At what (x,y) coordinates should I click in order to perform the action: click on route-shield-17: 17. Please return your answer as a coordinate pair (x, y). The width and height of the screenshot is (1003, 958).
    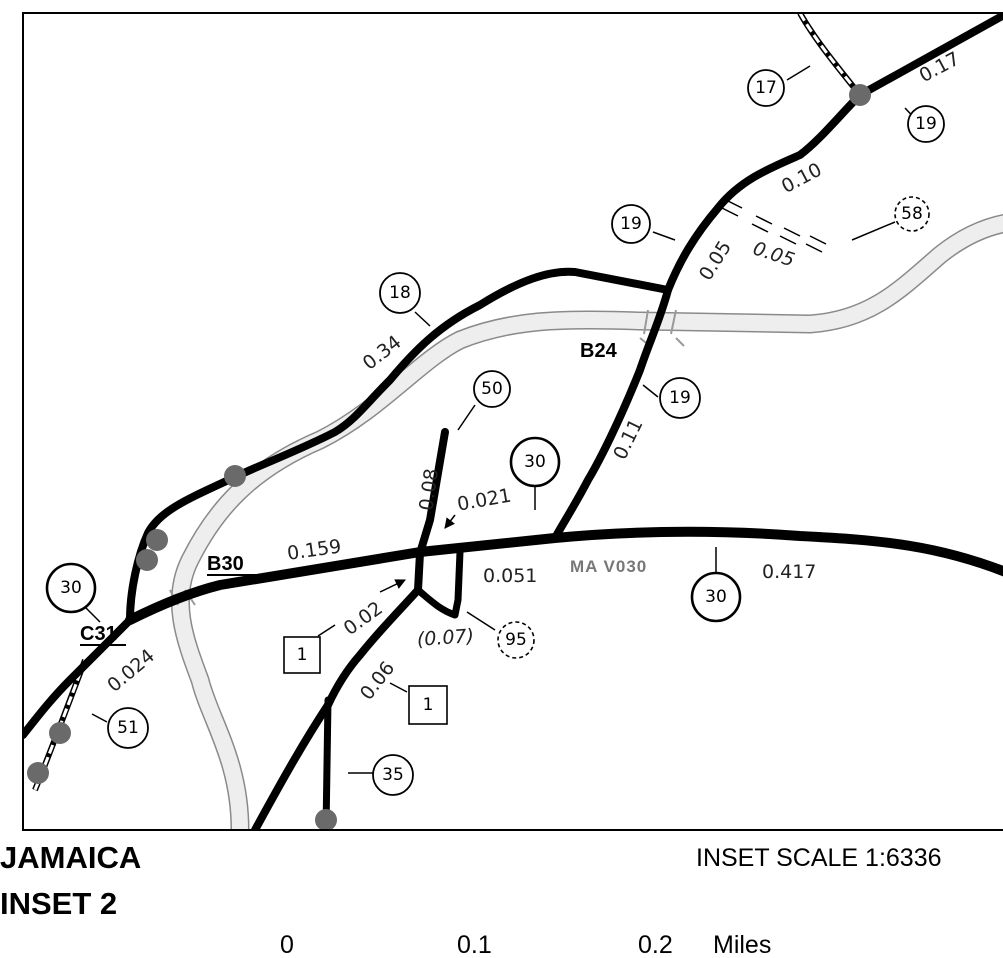
    Looking at the image, I should click on (766, 88).